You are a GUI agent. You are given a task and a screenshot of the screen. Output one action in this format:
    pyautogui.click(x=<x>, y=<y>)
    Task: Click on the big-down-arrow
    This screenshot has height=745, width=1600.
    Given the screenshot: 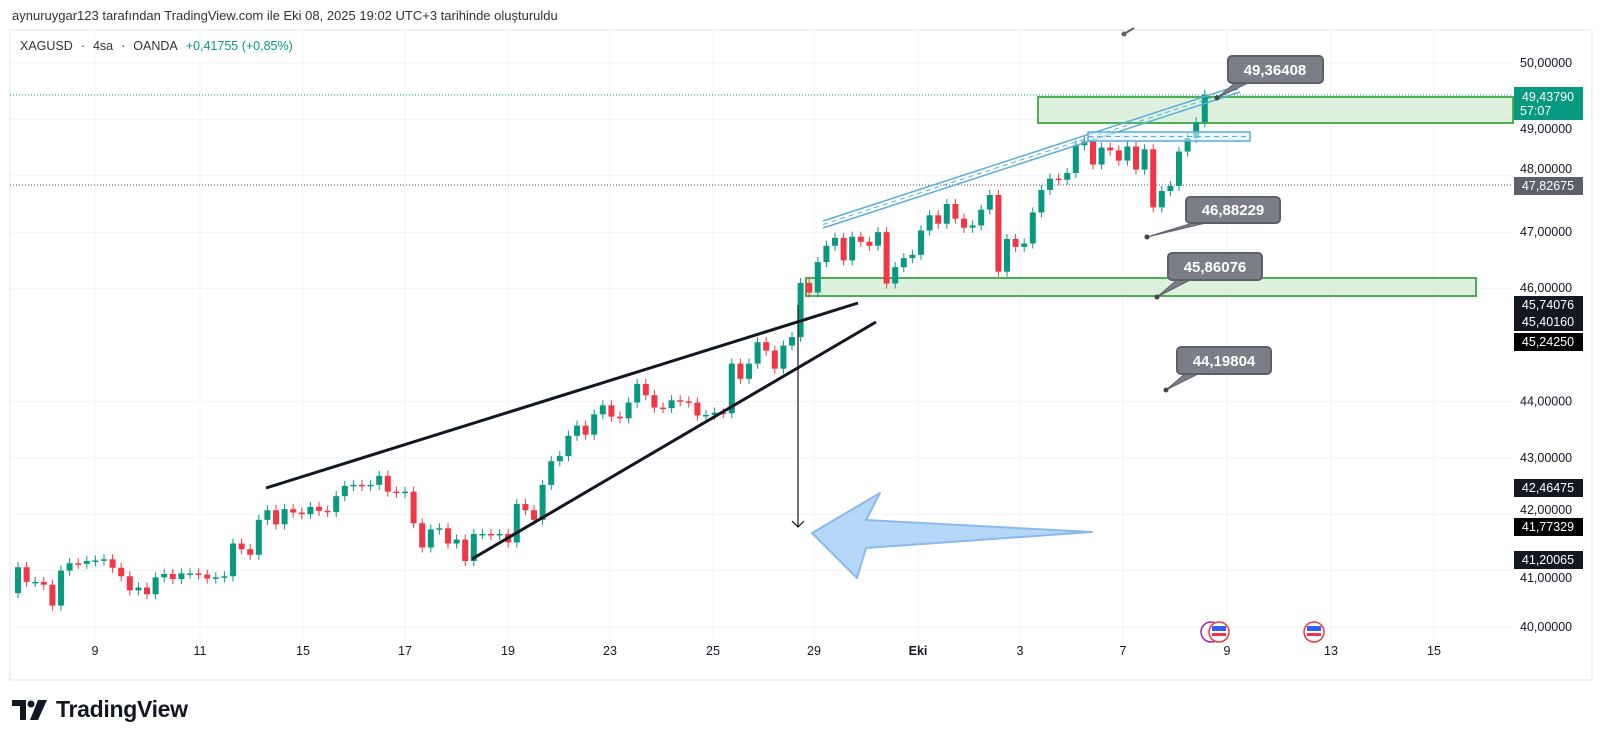 What is the action you would take?
    pyautogui.click(x=952, y=535)
    